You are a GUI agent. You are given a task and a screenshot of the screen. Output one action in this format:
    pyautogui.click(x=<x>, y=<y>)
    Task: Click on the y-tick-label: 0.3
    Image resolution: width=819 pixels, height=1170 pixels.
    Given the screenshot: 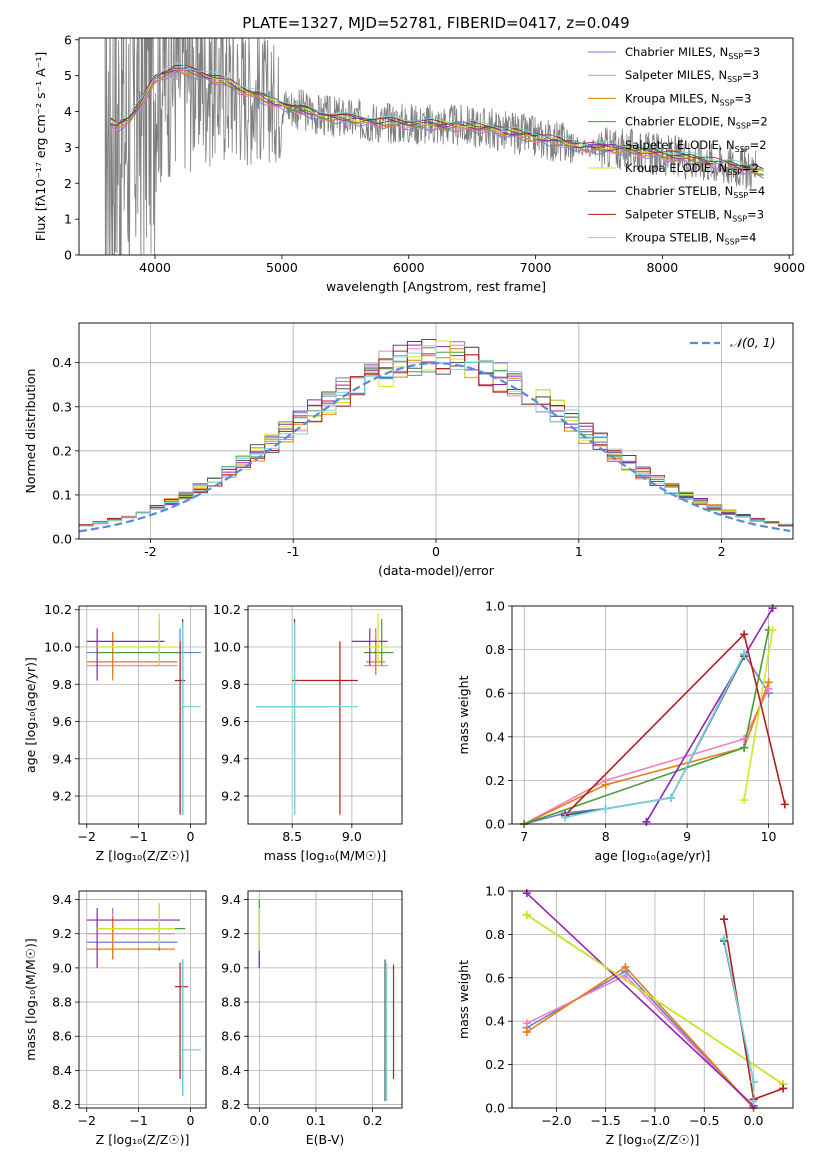 What is the action you would take?
    pyautogui.click(x=62, y=406)
    